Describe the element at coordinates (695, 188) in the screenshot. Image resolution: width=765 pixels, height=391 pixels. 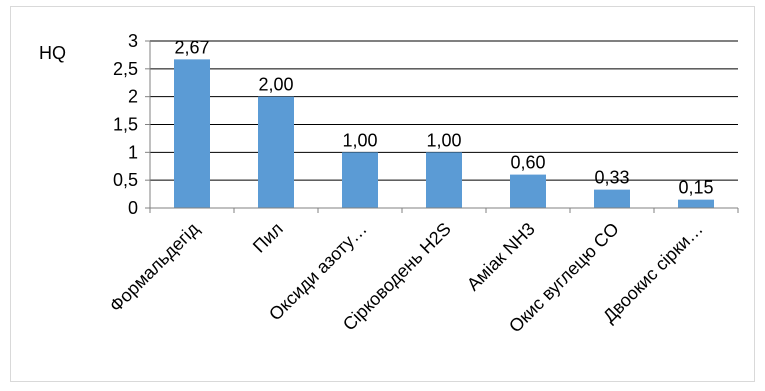
I see `data-label: 0,15` at that location.